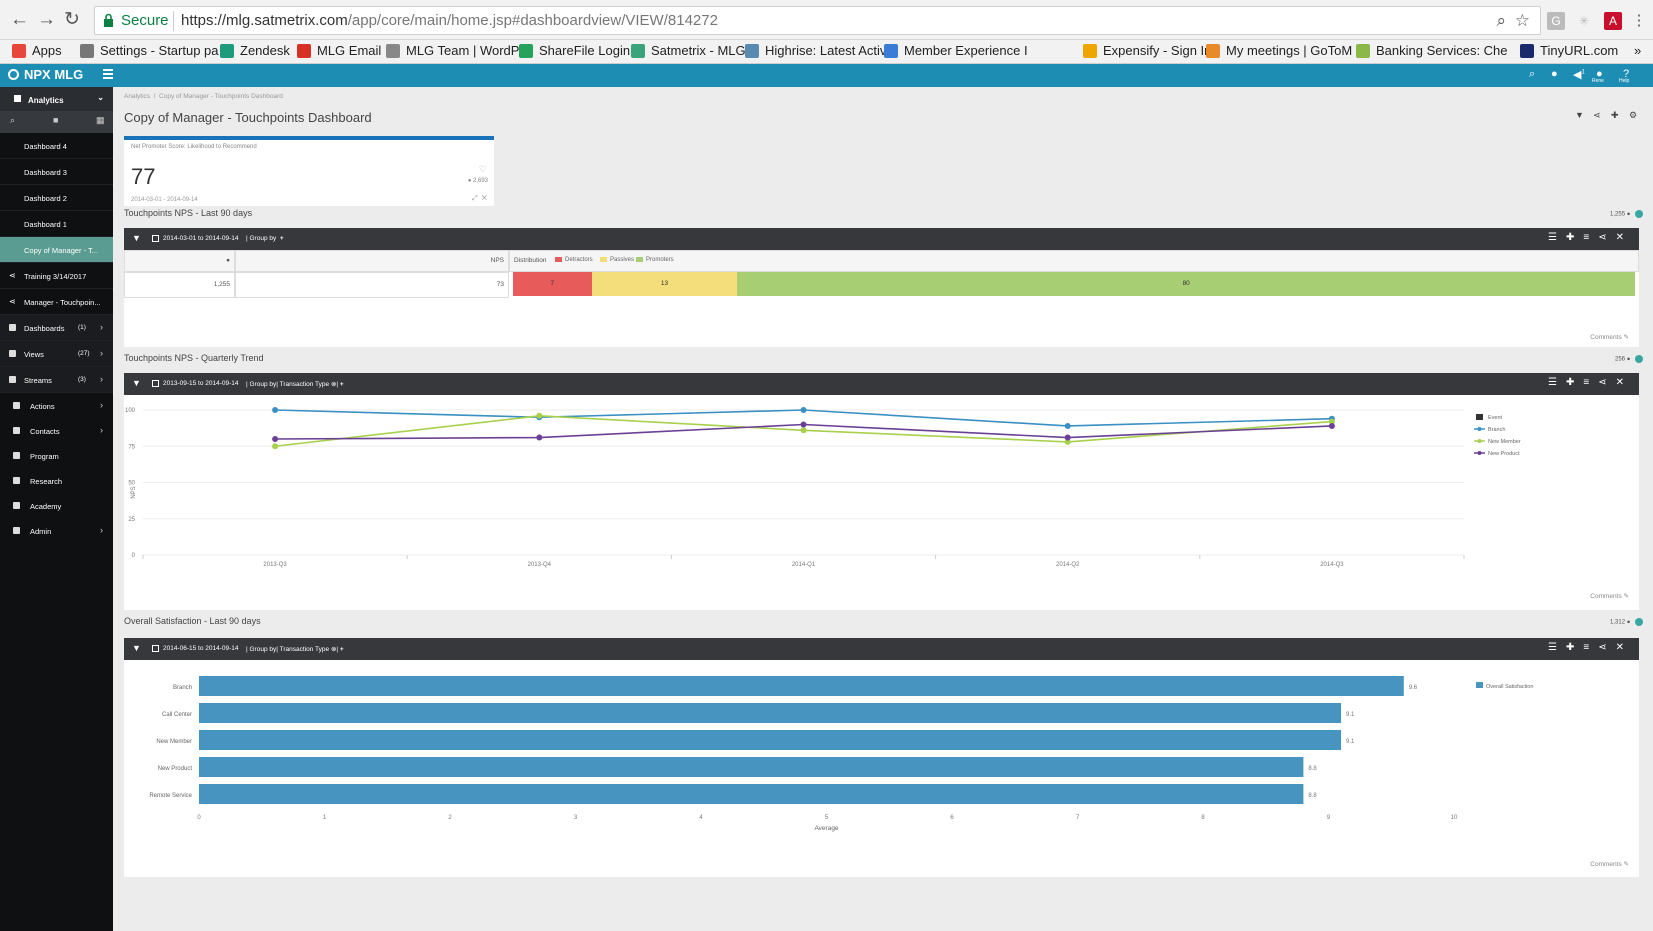  What do you see at coordinates (1598, 76) in the screenshot?
I see `user-icon: ● Rene` at bounding box center [1598, 76].